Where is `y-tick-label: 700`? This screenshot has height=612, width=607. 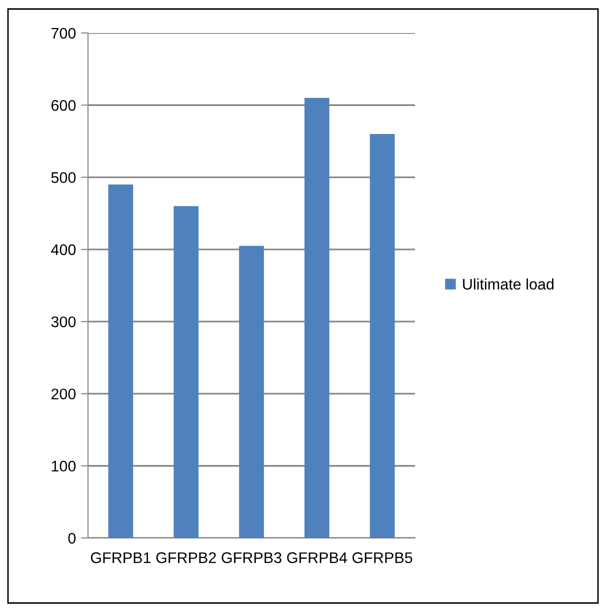
y-tick-label: 700 is located at coordinates (63, 33).